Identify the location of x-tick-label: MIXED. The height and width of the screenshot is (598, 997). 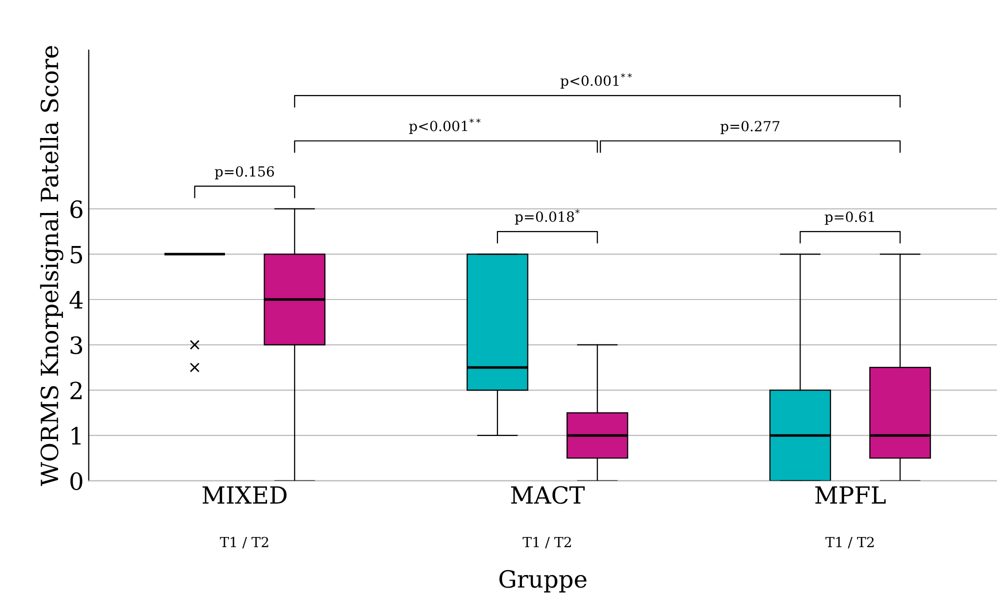
(244, 495).